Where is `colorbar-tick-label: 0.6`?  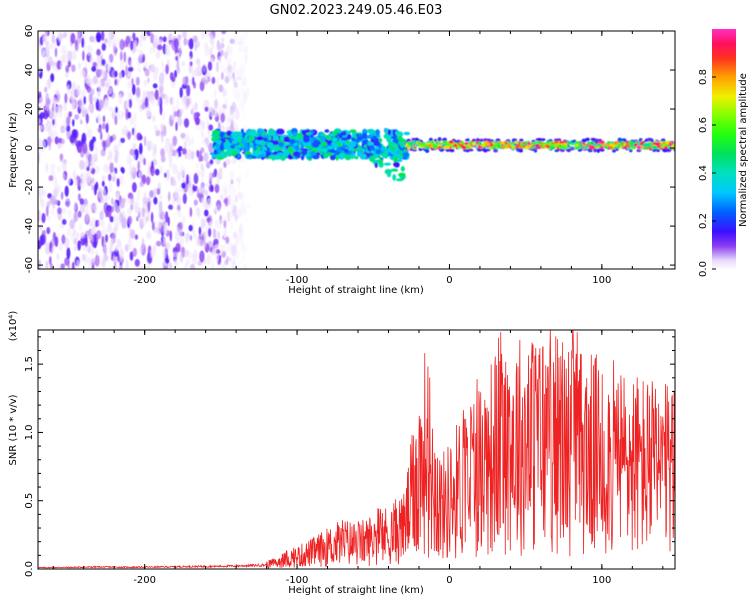 colorbar-tick-label: 0.6 is located at coordinates (703, 125).